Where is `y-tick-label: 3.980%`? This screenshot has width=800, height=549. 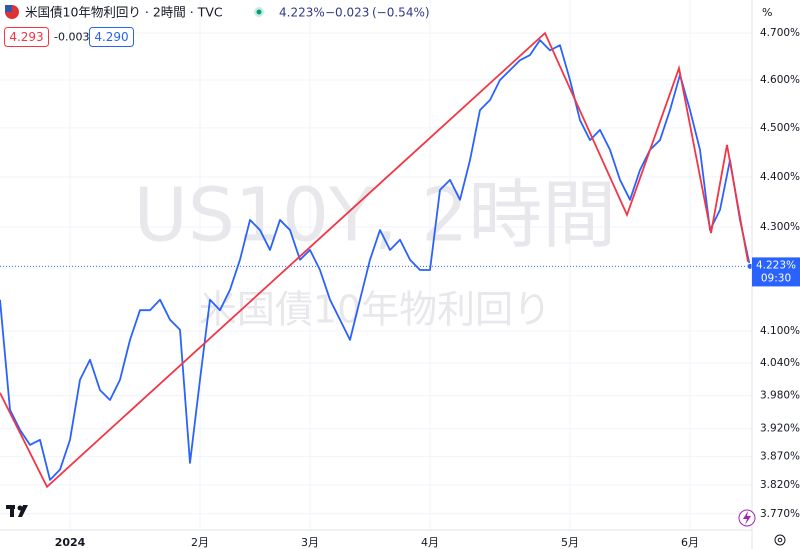
y-tick-label: 3.980% is located at coordinates (780, 396).